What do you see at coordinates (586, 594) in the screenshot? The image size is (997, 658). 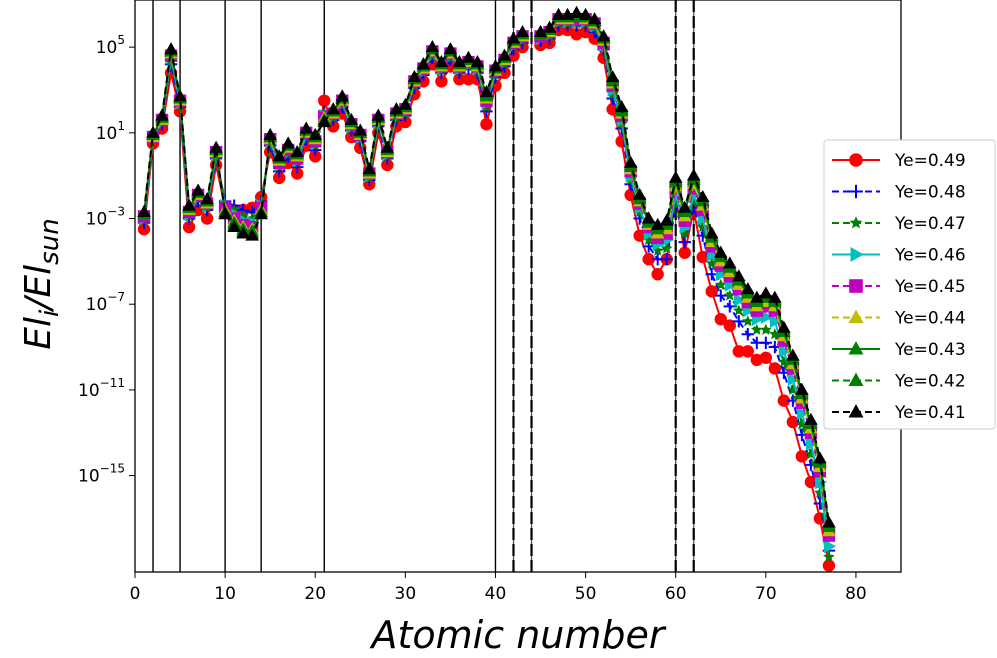 I see `x-tick-label: 50` at bounding box center [586, 594].